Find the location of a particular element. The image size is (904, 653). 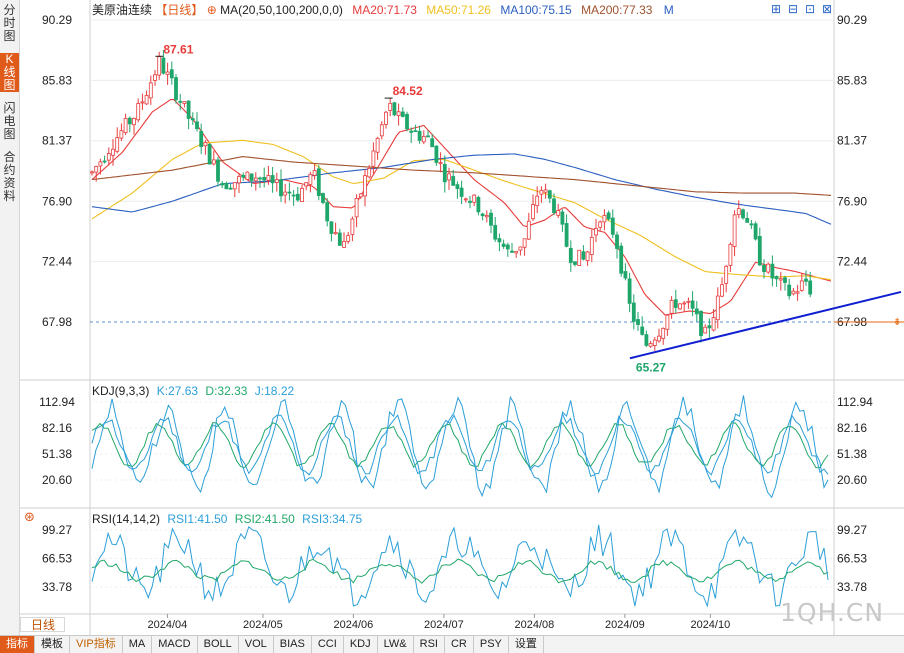

kdj-j-value: J:18.22 is located at coordinates (275, 391).